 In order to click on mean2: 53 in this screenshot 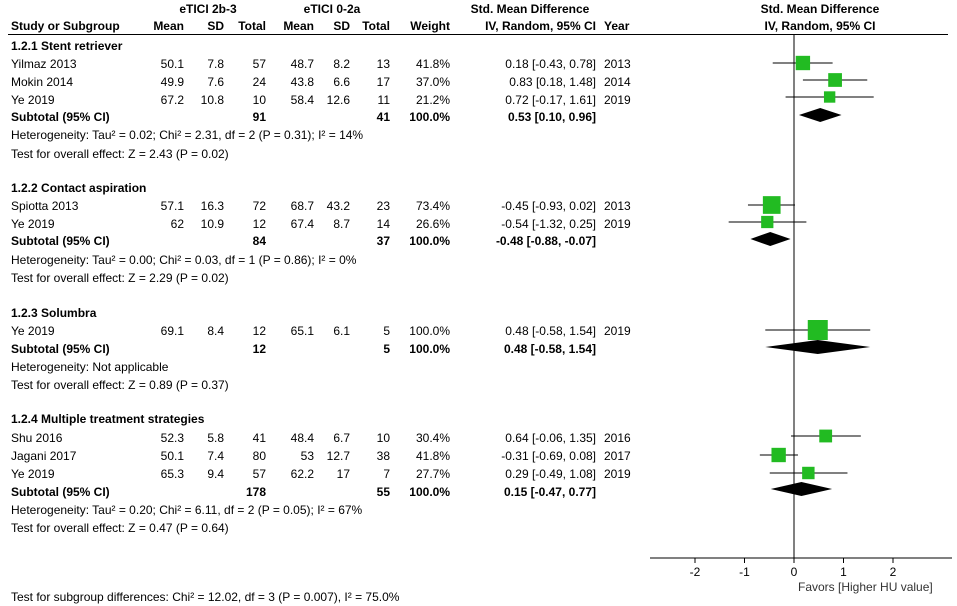, I will do `click(307, 456)`.